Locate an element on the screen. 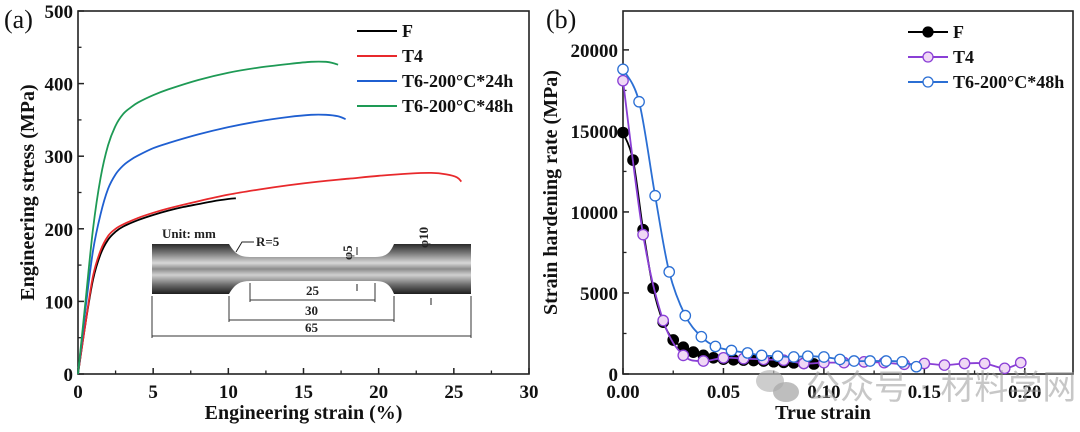 The height and width of the screenshot is (432, 1080). y-tick-label: 10000 is located at coordinates (595, 213).